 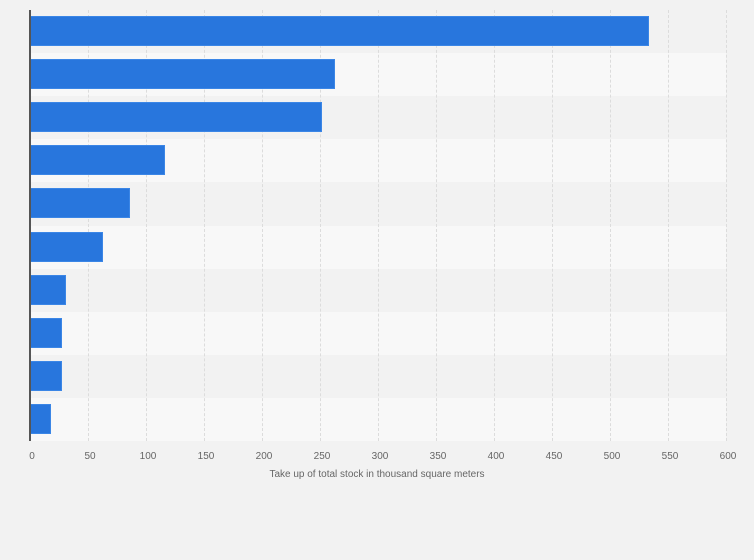 I want to click on x-tick-label: 450, so click(x=554, y=456).